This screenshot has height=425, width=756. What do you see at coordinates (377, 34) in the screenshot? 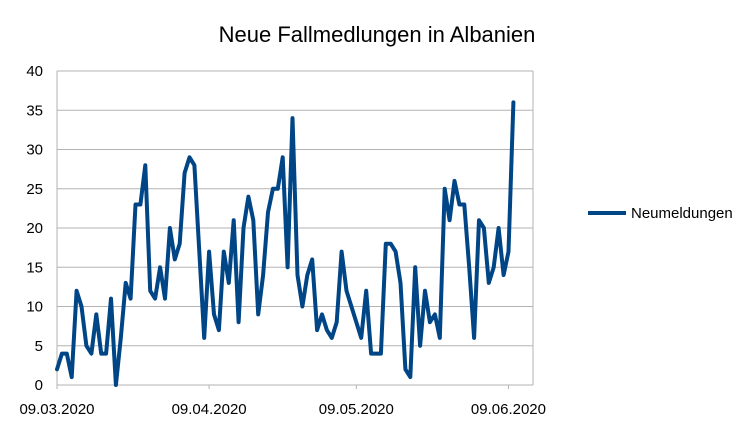
I see `chart-title: Neue Fallmedlungen in Albanien` at bounding box center [377, 34].